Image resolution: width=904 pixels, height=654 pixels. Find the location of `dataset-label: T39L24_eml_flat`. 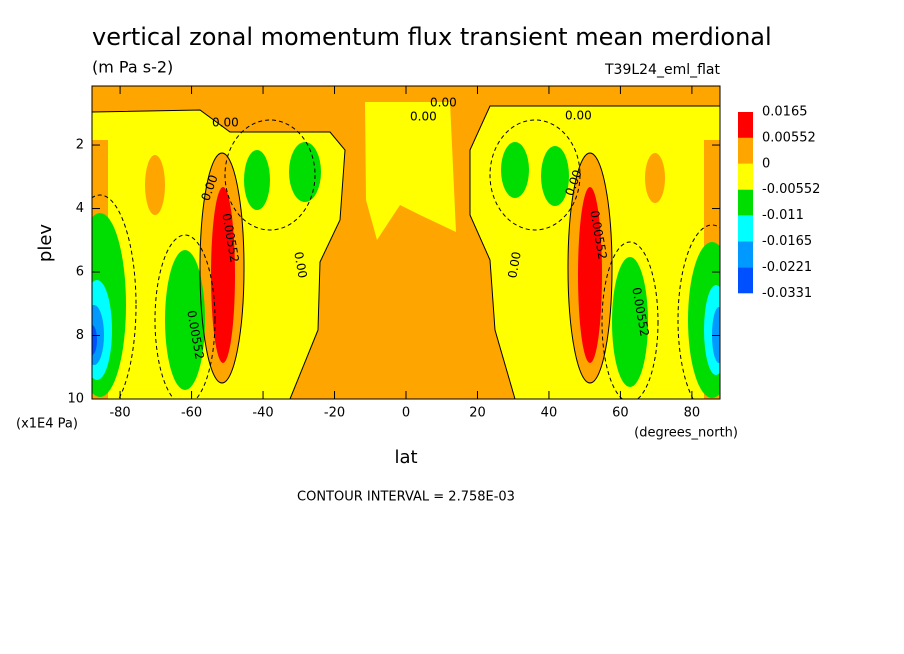

dataset-label: T39L24_eml_flat is located at coordinates (662, 70).